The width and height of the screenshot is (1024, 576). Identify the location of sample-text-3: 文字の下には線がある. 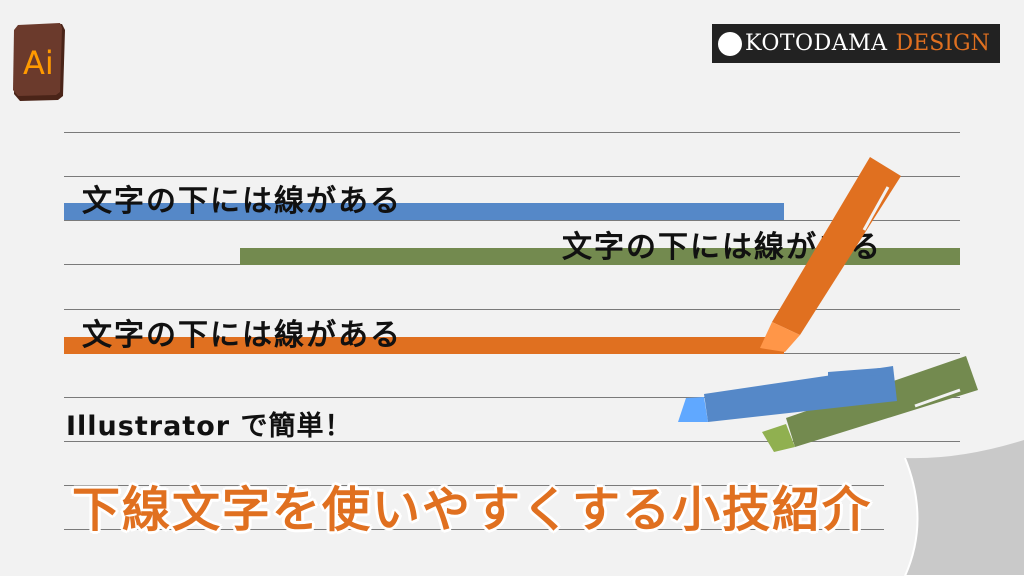
(242, 335).